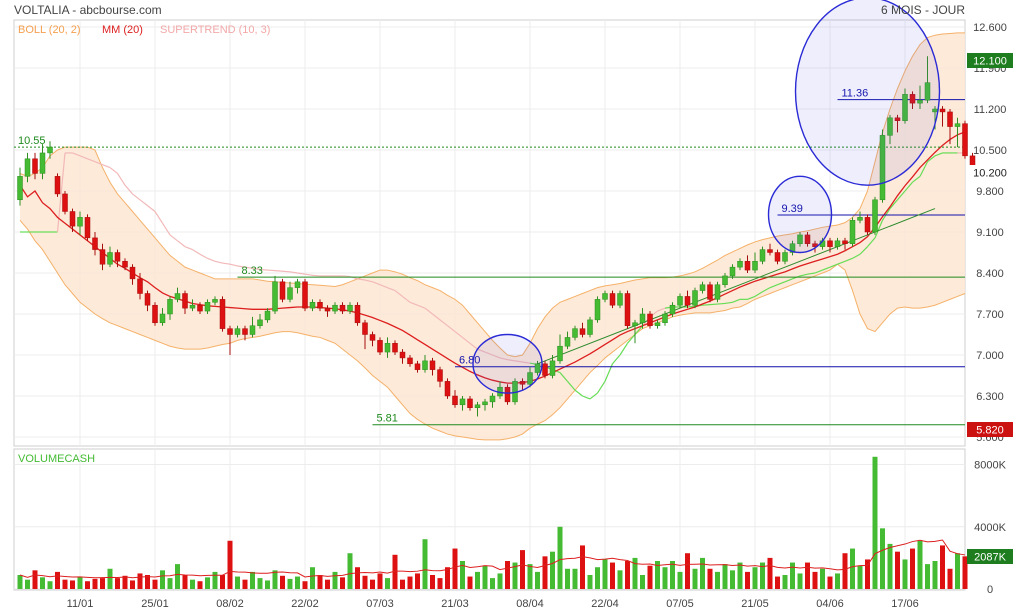 The image size is (1014, 614). What do you see at coordinates (32, 141) in the screenshot?
I see `hline-label: 10.55` at bounding box center [32, 141].